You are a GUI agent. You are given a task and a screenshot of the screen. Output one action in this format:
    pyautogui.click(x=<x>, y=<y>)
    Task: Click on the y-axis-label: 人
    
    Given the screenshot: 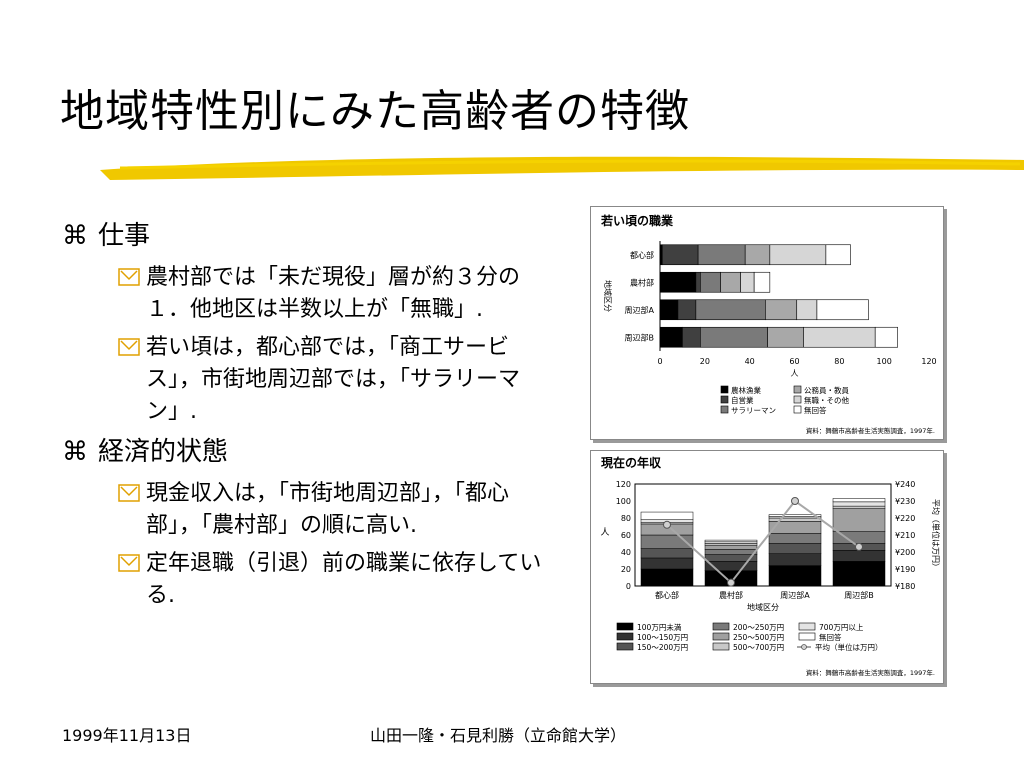 What is the action you would take?
    pyautogui.click(x=604, y=532)
    